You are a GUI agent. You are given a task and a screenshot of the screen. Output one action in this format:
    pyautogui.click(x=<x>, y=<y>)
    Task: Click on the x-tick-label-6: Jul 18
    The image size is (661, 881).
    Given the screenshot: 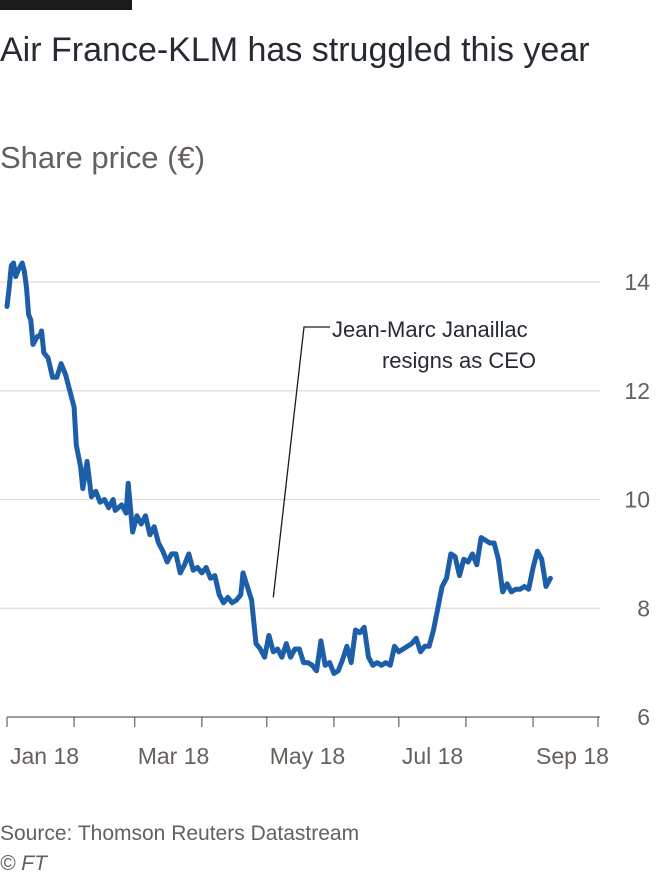 What is the action you would take?
    pyautogui.click(x=432, y=756)
    